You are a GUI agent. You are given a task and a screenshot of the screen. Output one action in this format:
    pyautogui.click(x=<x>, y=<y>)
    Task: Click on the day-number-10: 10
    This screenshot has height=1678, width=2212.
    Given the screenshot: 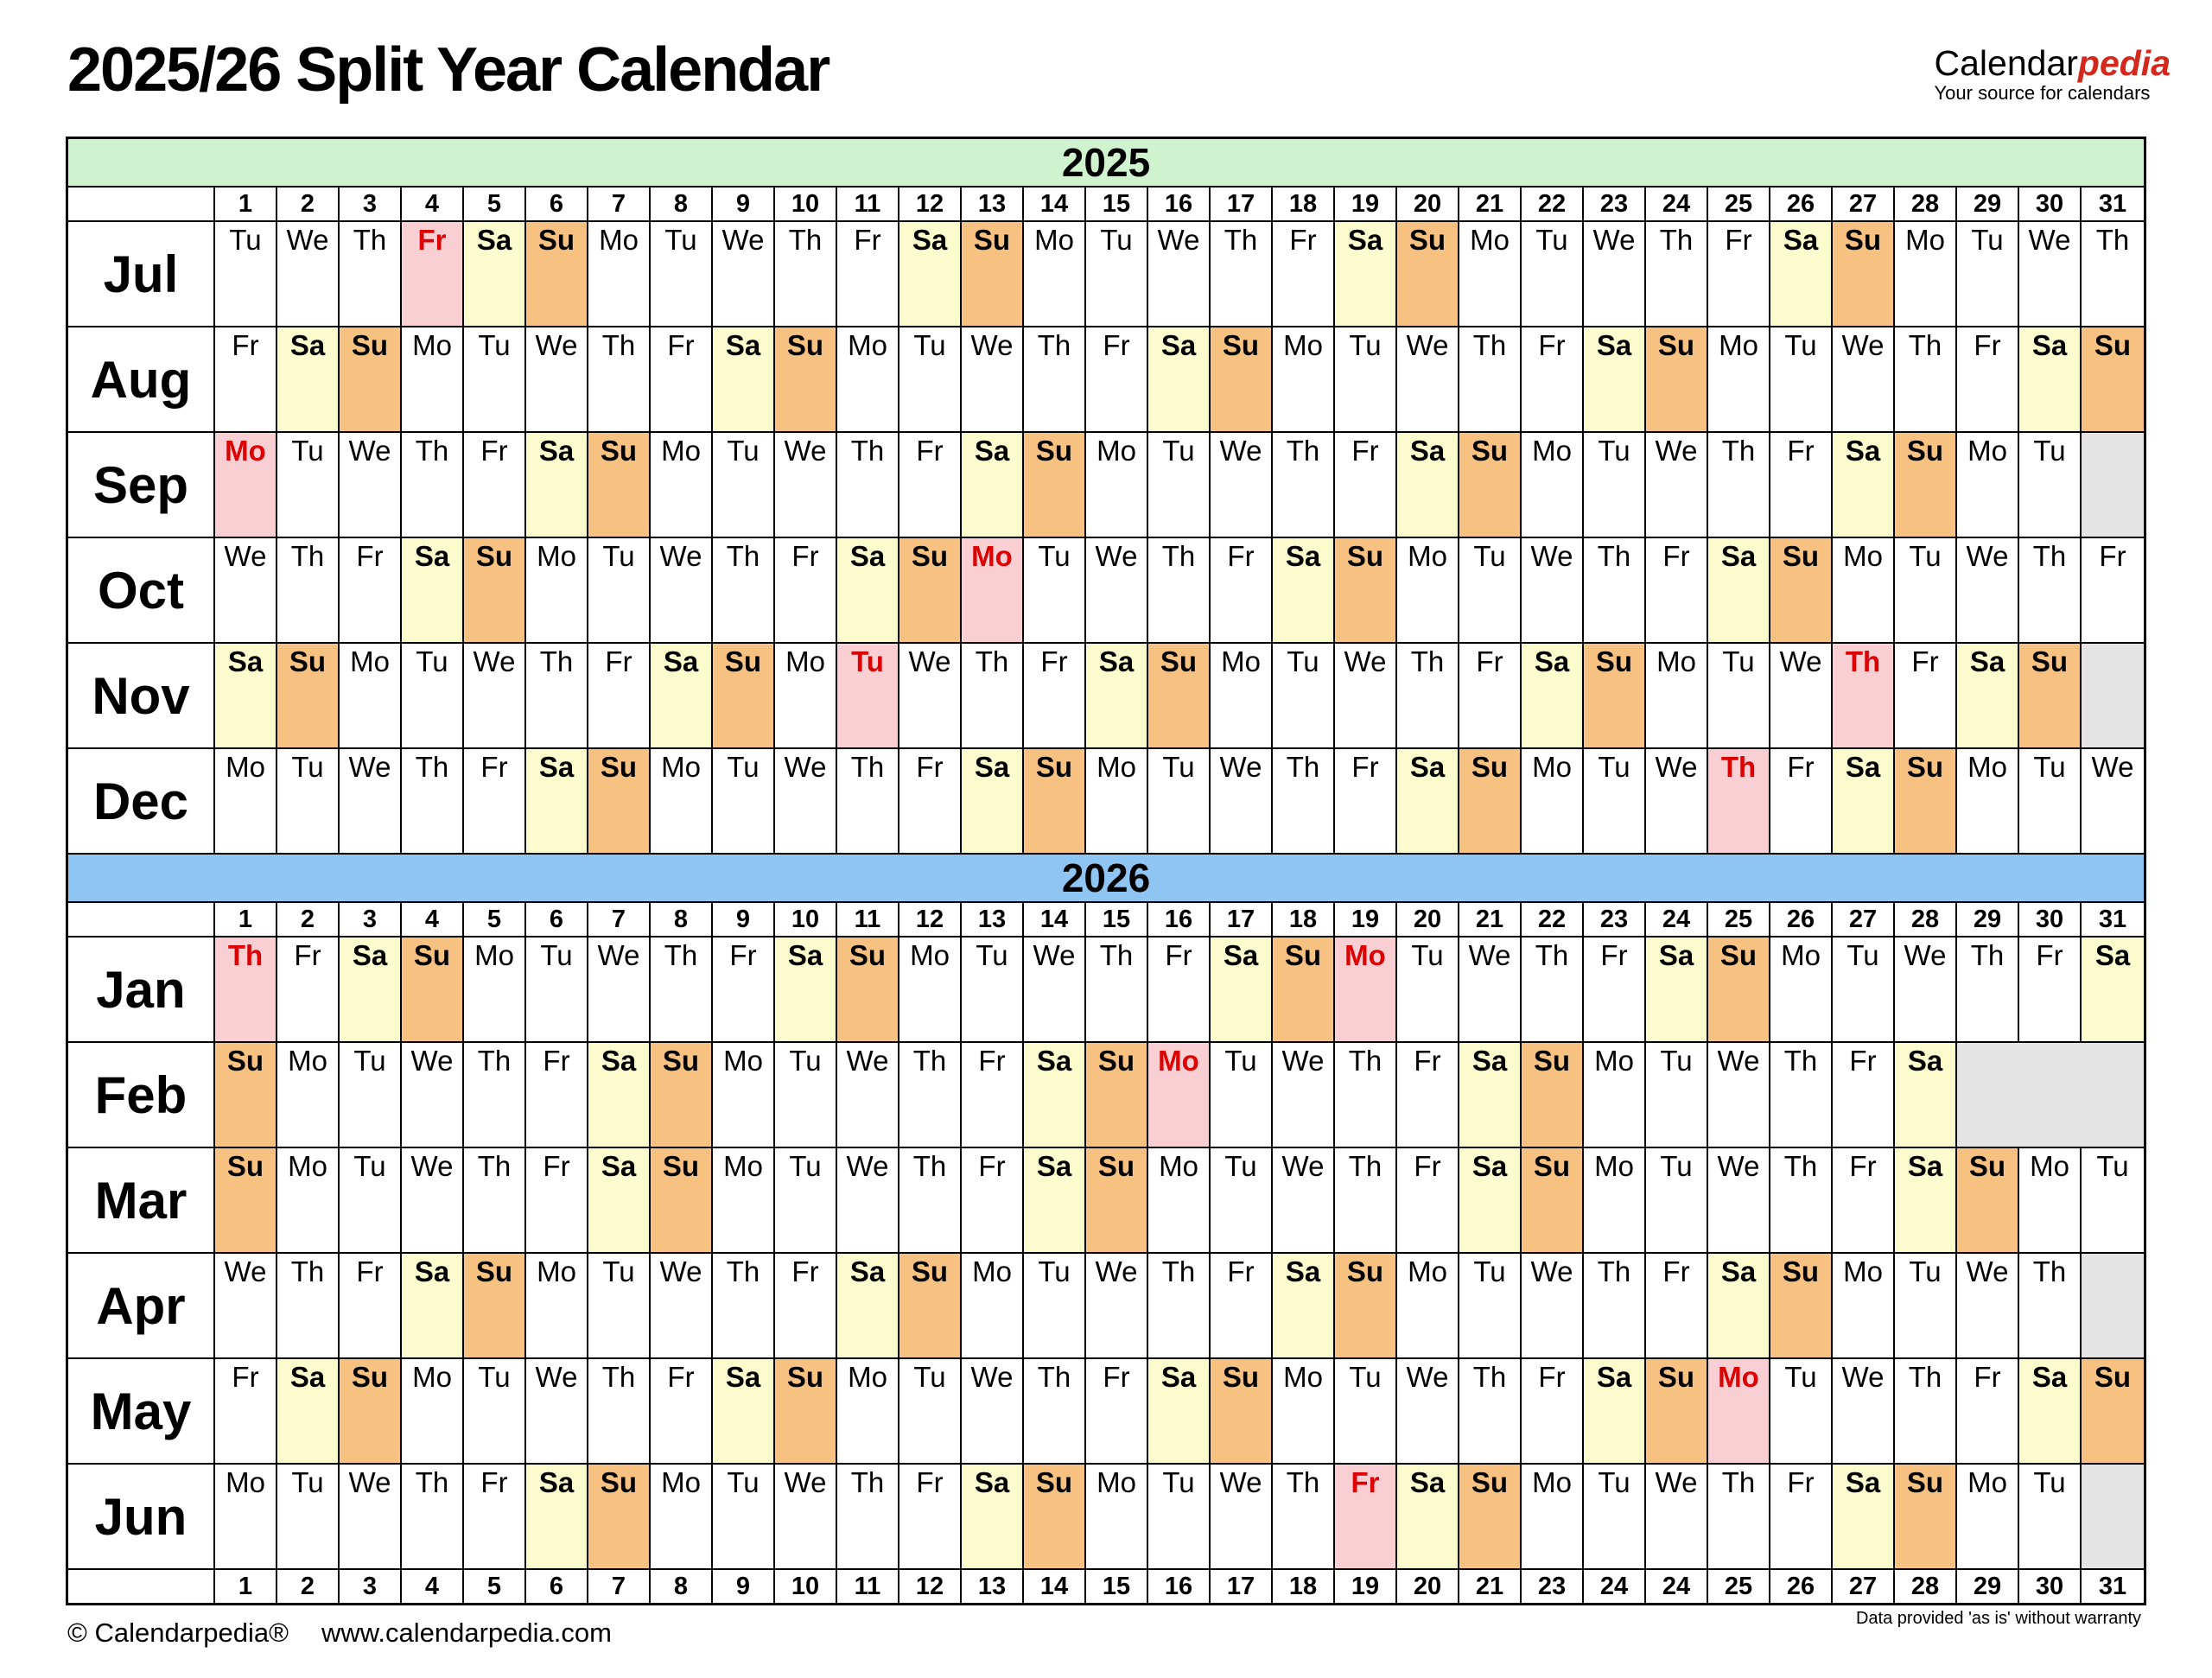 What is the action you would take?
    pyautogui.click(x=806, y=920)
    